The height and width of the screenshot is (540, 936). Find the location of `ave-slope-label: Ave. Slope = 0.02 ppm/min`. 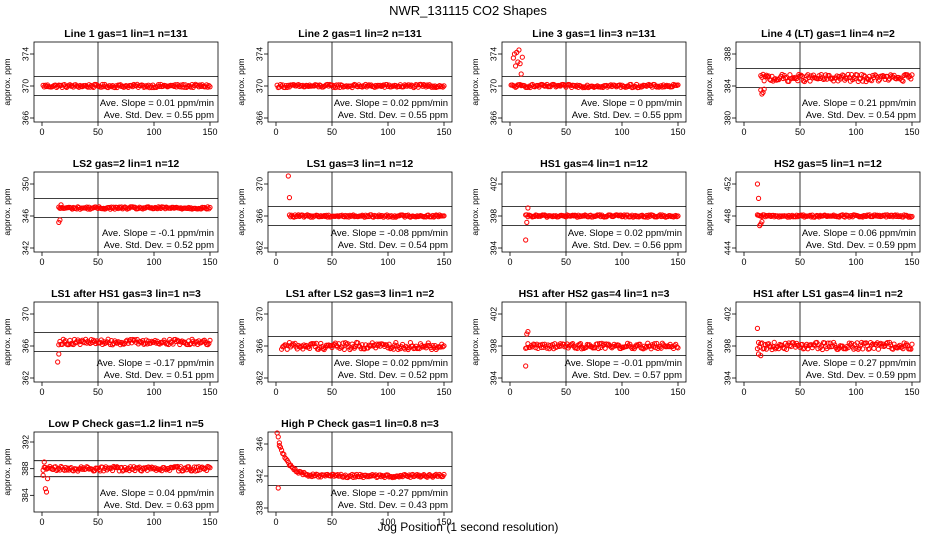

ave-slope-label: Ave. Slope = 0.02 ppm/min is located at coordinates (391, 363).